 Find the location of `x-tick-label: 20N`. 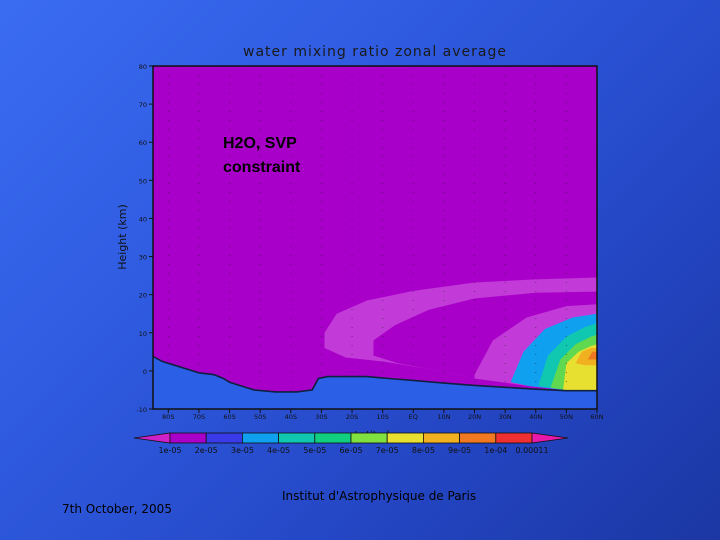

x-tick-label: 20N is located at coordinates (474, 417).